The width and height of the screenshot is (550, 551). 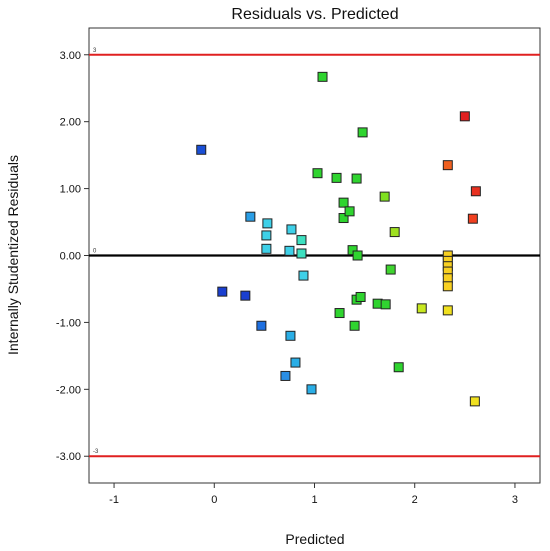 I want to click on x-tick-label-2: 1, so click(x=314, y=500).